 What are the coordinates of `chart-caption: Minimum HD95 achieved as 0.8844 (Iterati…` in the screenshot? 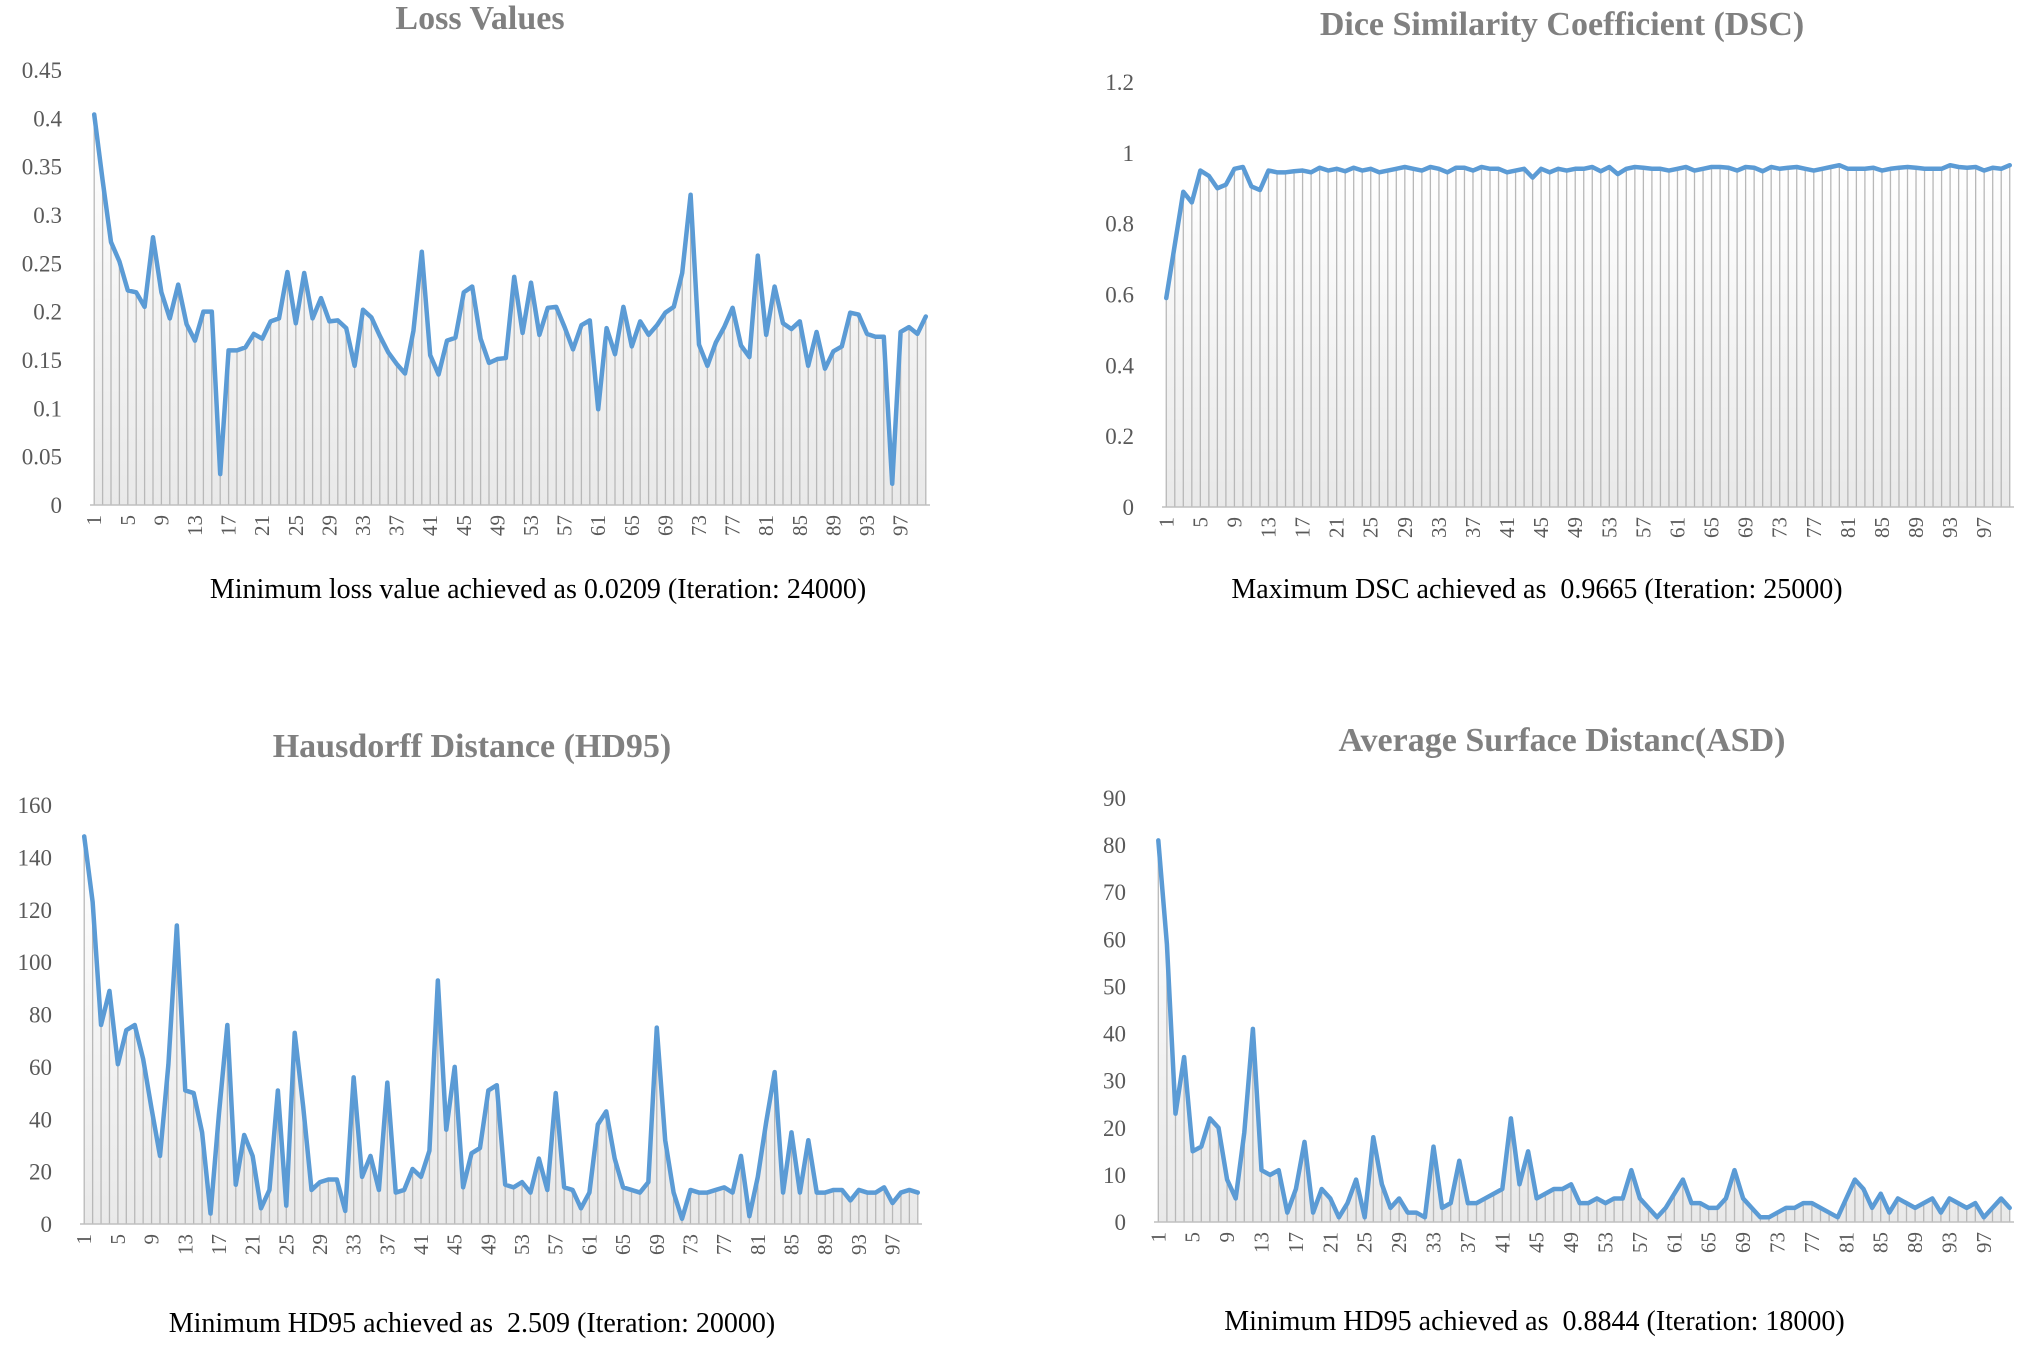 It's located at (1534, 1321).